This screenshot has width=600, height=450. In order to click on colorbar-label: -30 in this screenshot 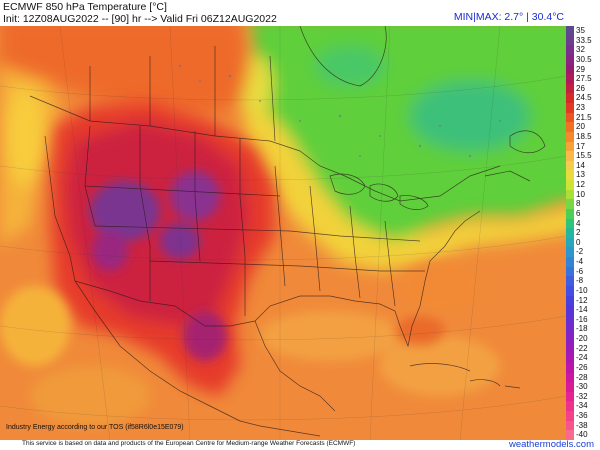, I will do `click(582, 387)`.